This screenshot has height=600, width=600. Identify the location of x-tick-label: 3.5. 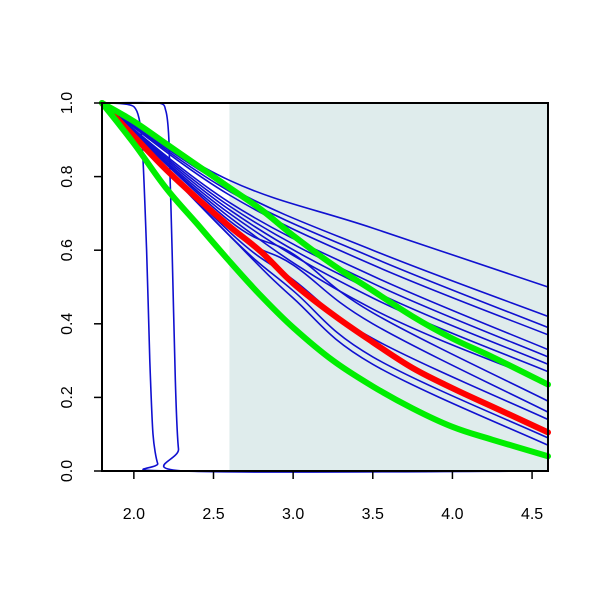
(373, 514).